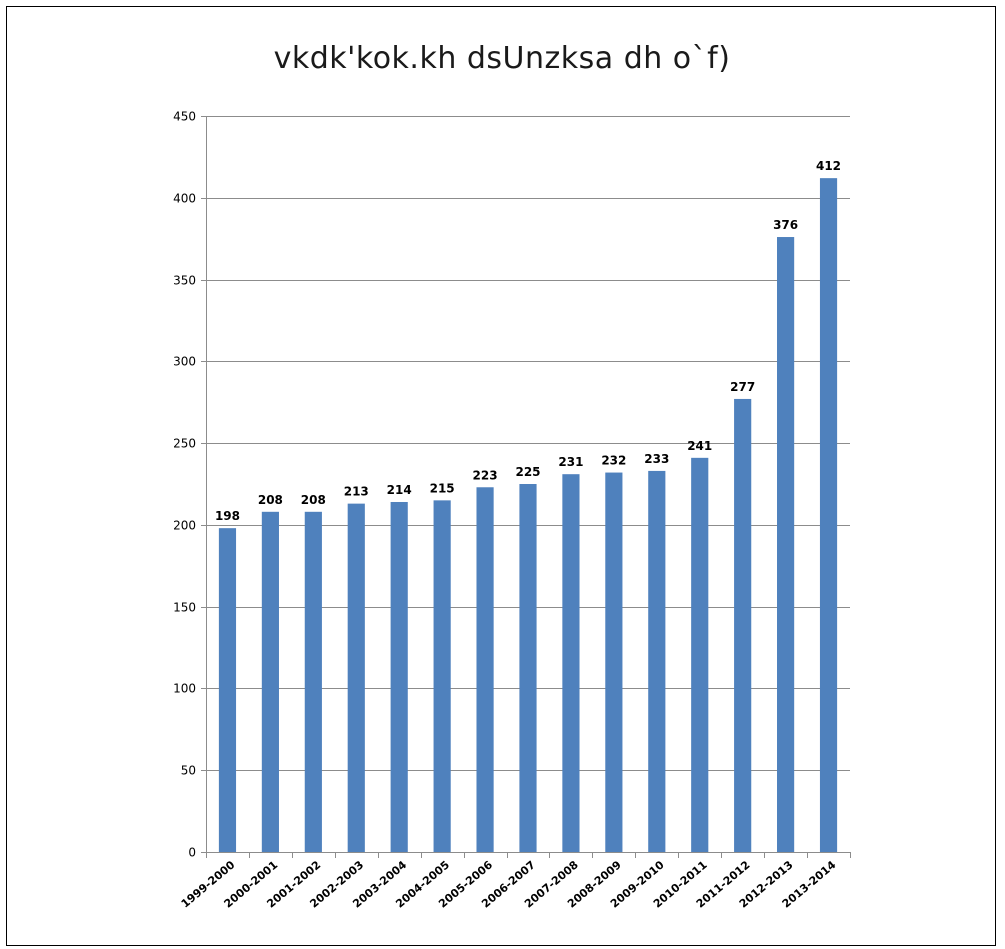 The image size is (1005, 949). I want to click on data-label: 412, so click(828, 166).